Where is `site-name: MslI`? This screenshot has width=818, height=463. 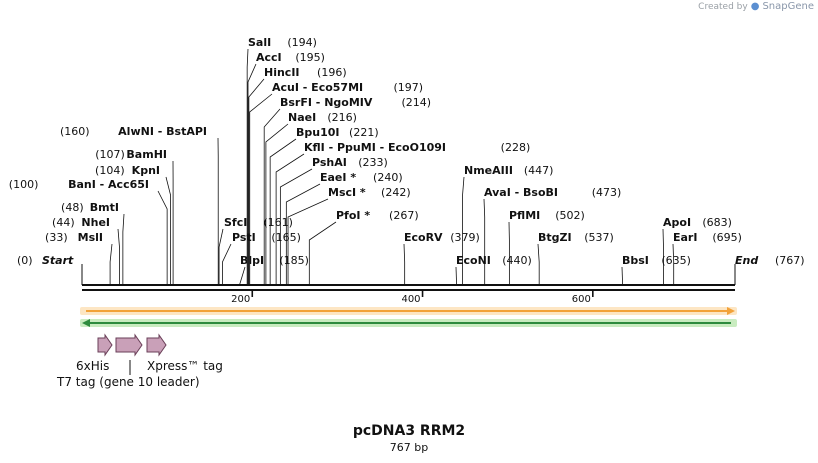
site-name: MslI is located at coordinates (90, 237).